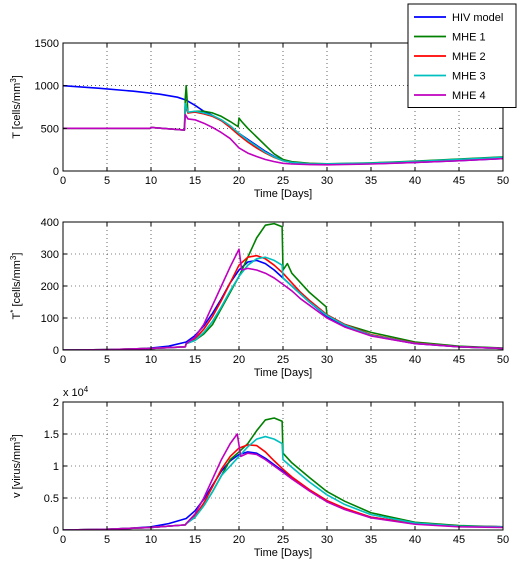  I want to click on legend-label: MHE 2, so click(469, 57).